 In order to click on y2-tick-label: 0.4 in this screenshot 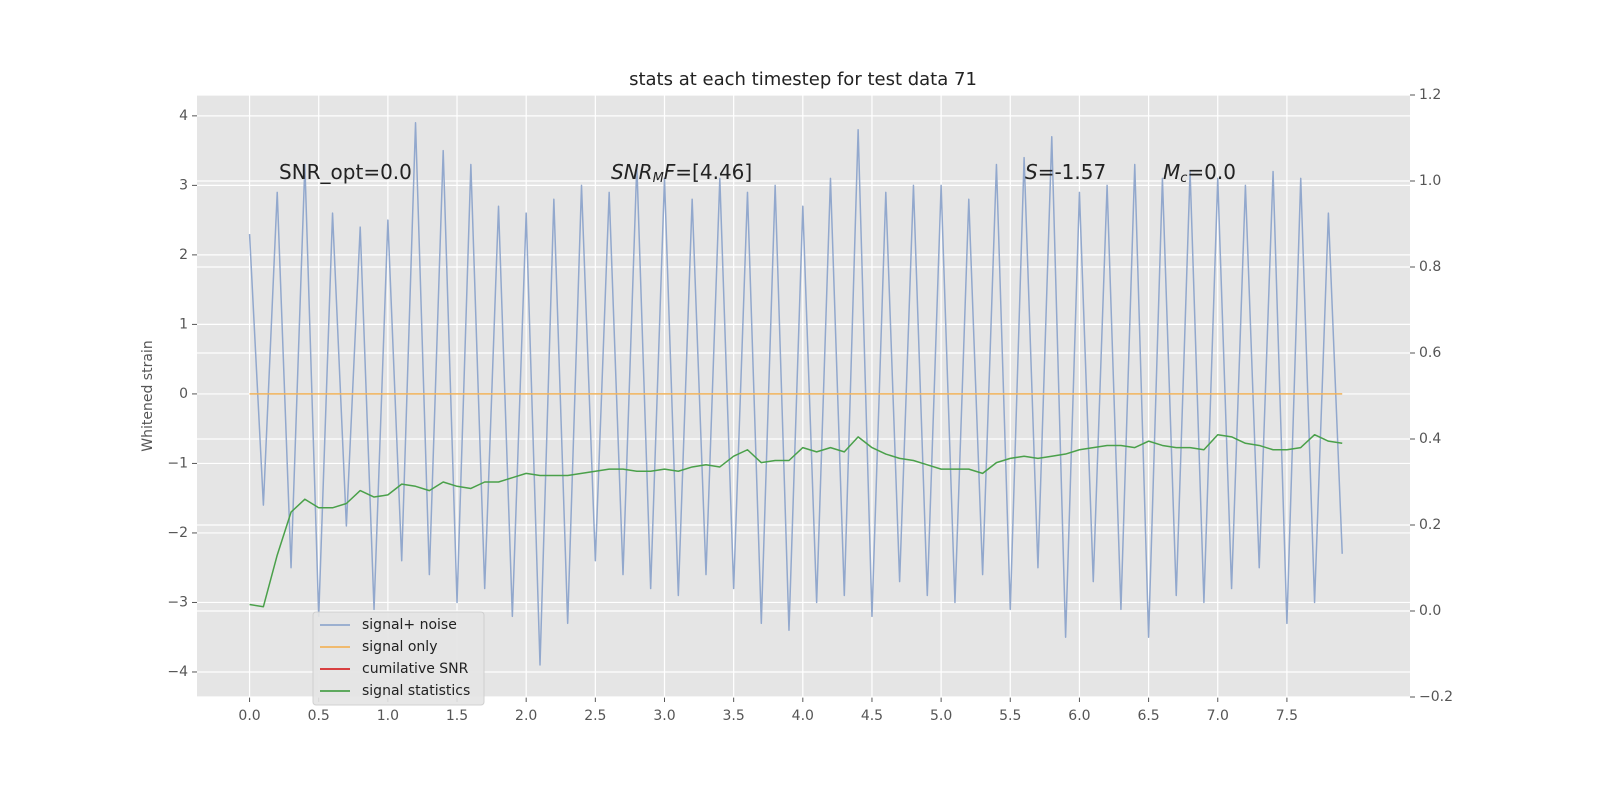, I will do `click(1430, 439)`.